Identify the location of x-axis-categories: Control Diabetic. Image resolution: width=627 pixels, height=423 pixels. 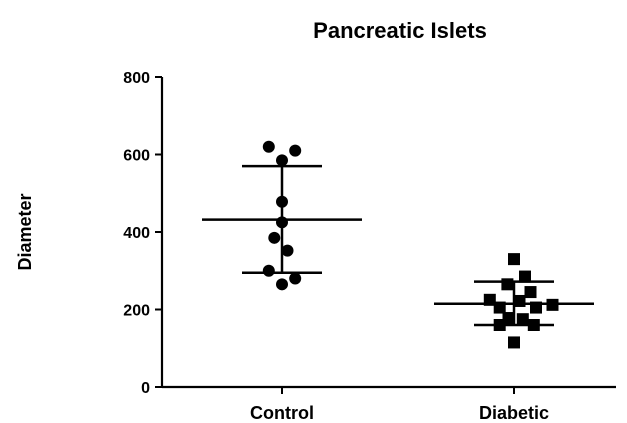
(399, 405).